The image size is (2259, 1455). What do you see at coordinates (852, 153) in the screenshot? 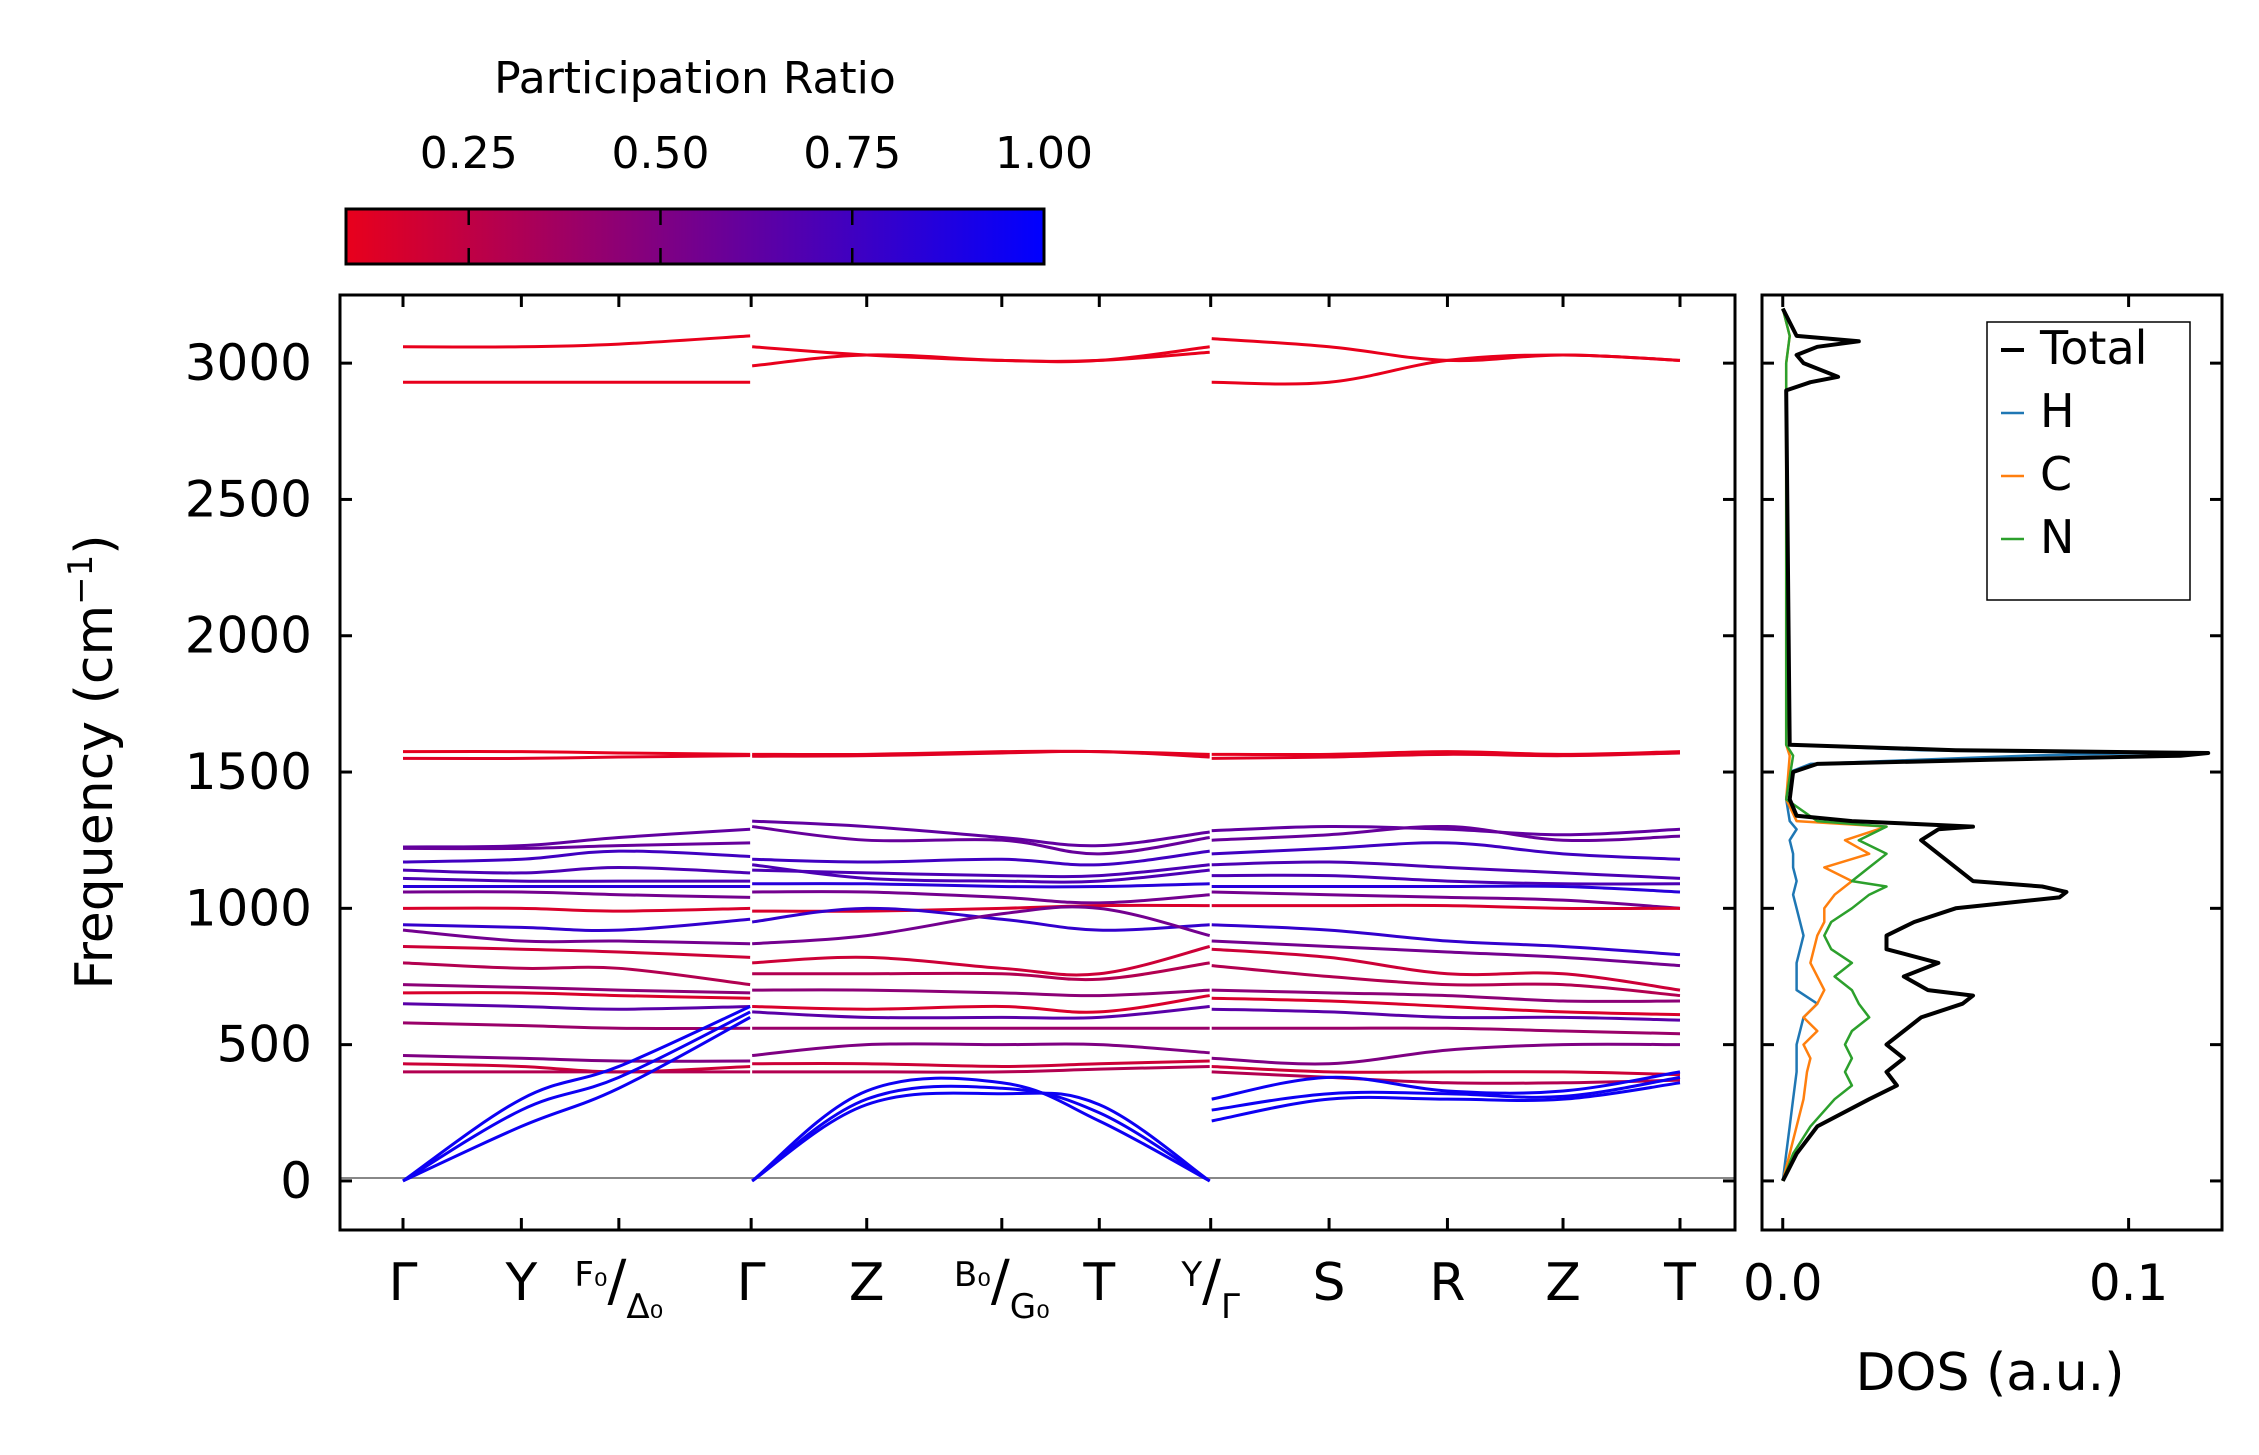
I see `colorbar-tick-label: 0.75` at bounding box center [852, 153].